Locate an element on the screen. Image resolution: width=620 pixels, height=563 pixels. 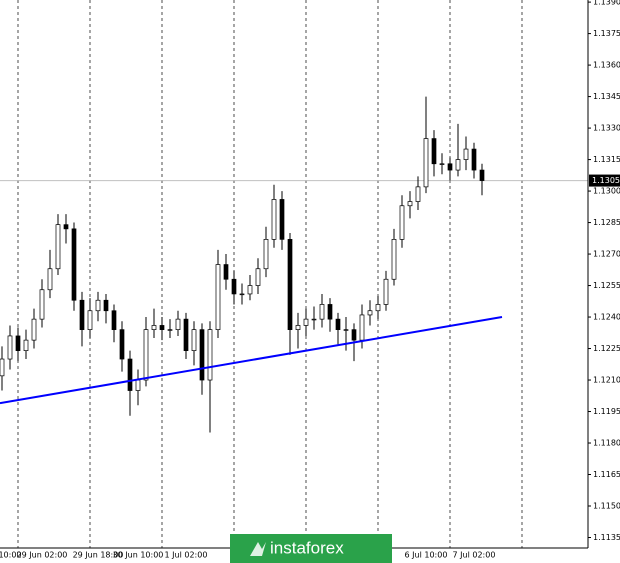
y-tick-label: 1.1300 is located at coordinates (606, 191).